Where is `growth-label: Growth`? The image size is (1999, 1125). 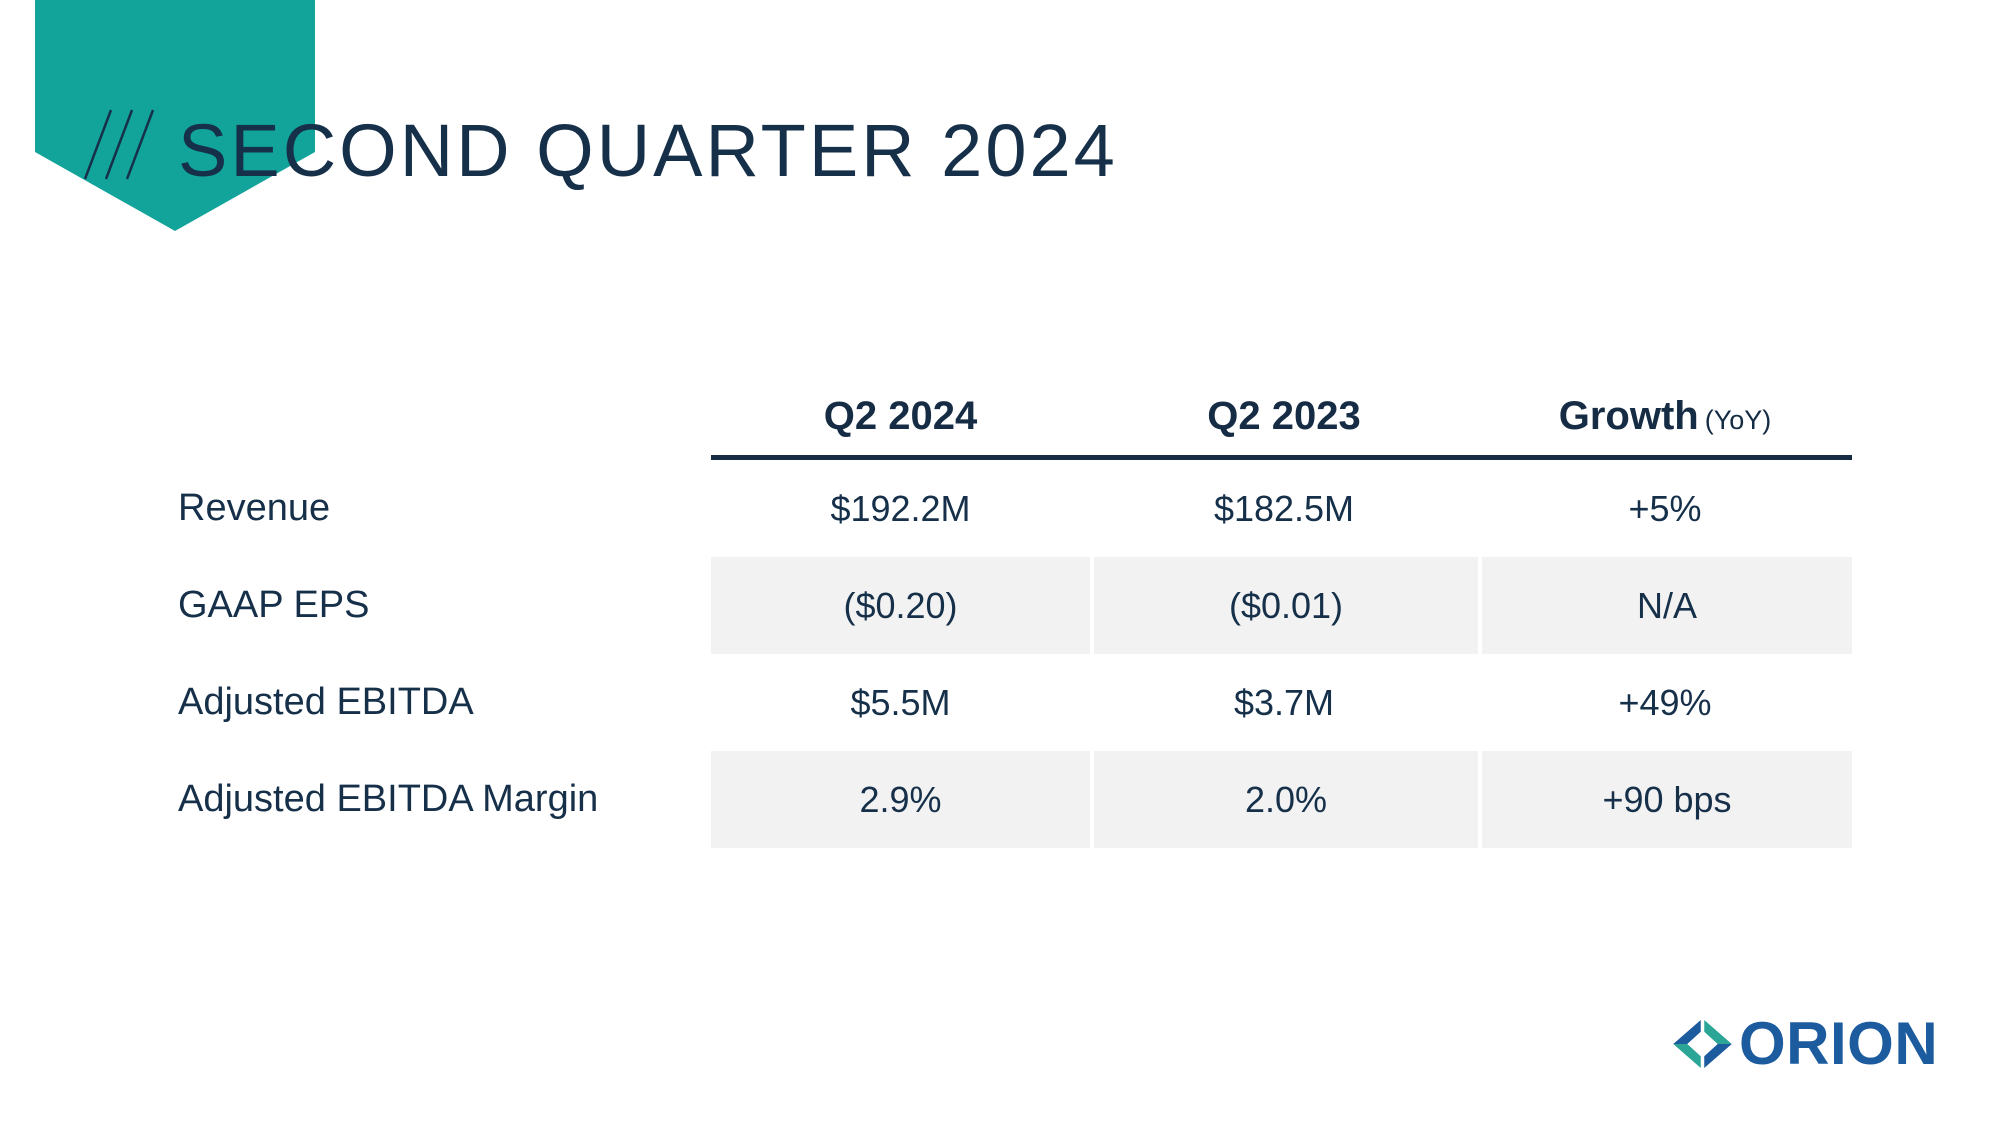
growth-label: Growth is located at coordinates (1628, 416).